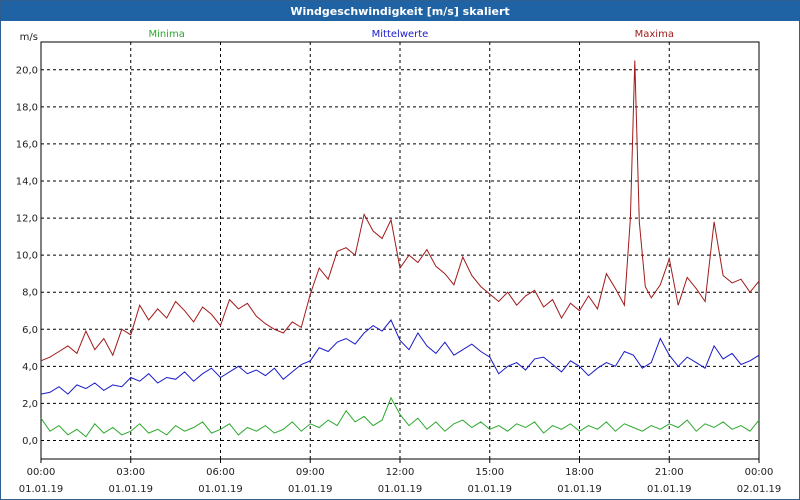  What do you see at coordinates (27, 219) in the screenshot?
I see `y-tick-label: 12,0` at bounding box center [27, 219].